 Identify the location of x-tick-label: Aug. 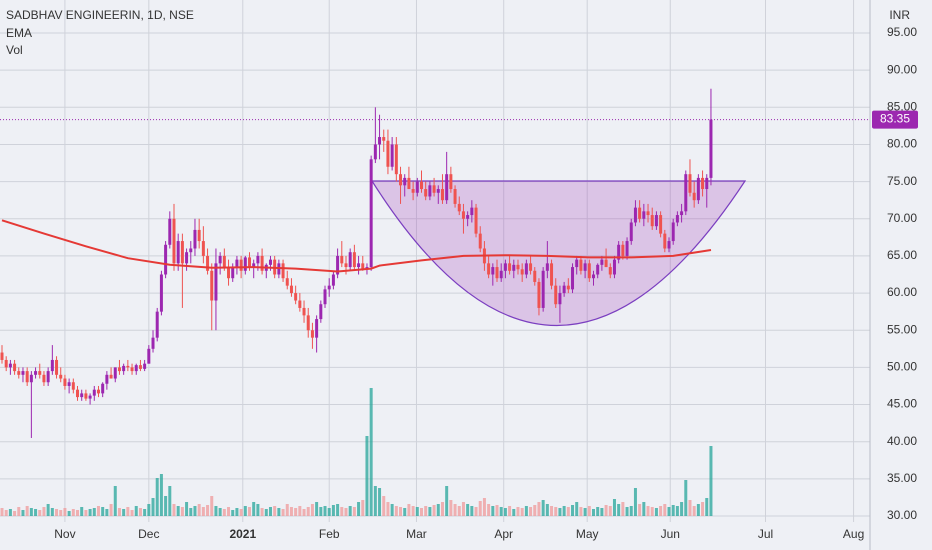
(853, 534).